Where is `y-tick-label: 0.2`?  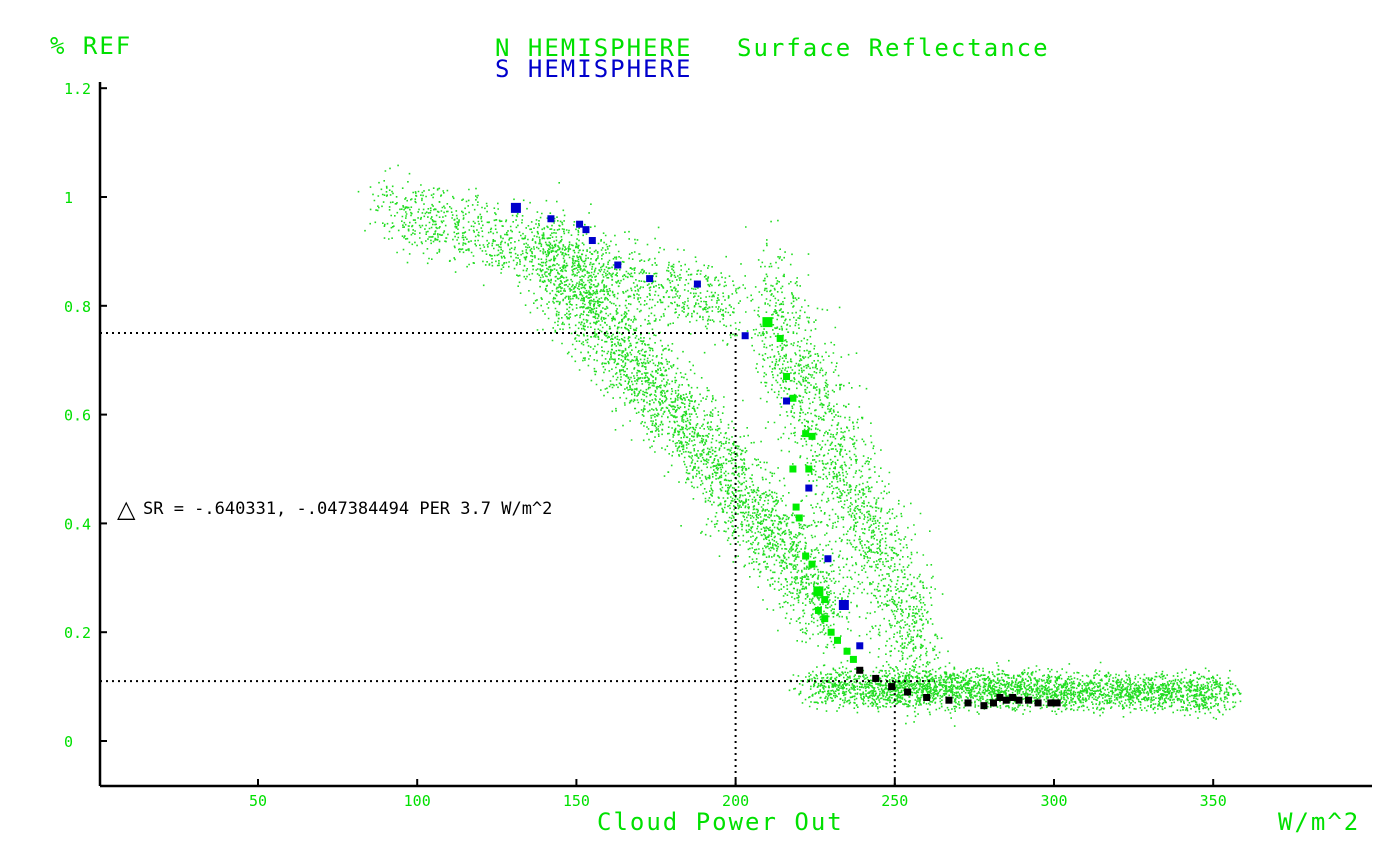 y-tick-label: 0.2 is located at coordinates (77, 633).